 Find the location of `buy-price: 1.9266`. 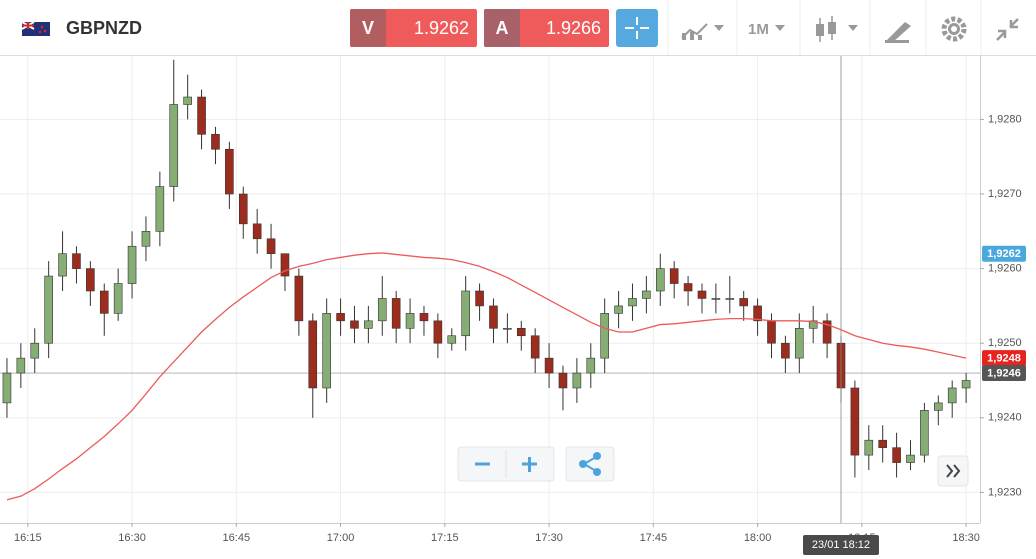

buy-price: 1.9266 is located at coordinates (573, 28).